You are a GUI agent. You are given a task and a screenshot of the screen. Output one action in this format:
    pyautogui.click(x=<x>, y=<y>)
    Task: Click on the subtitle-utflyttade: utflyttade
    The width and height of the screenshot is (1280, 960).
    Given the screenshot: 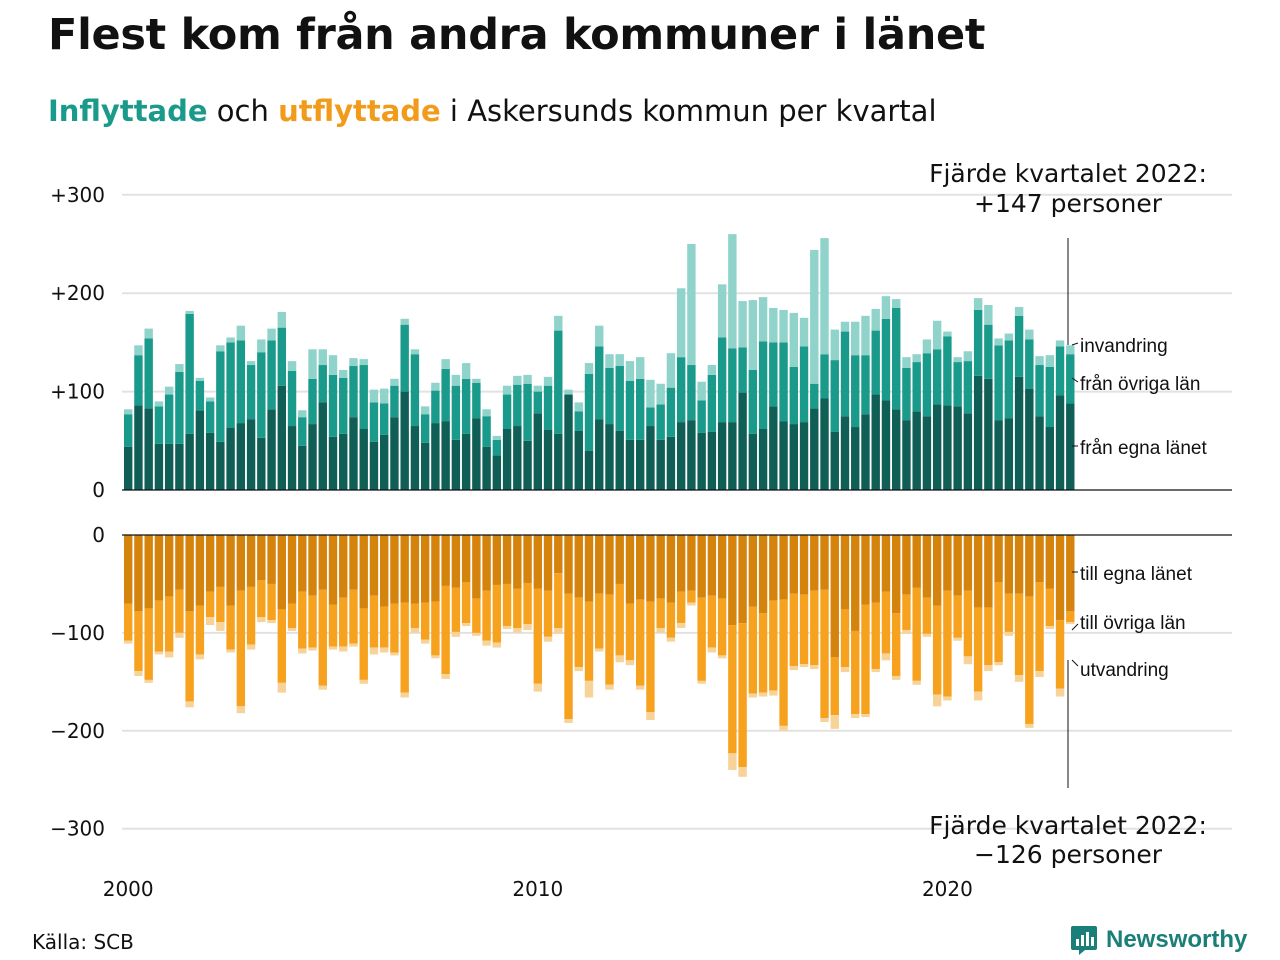 What is the action you would take?
    pyautogui.click(x=359, y=111)
    